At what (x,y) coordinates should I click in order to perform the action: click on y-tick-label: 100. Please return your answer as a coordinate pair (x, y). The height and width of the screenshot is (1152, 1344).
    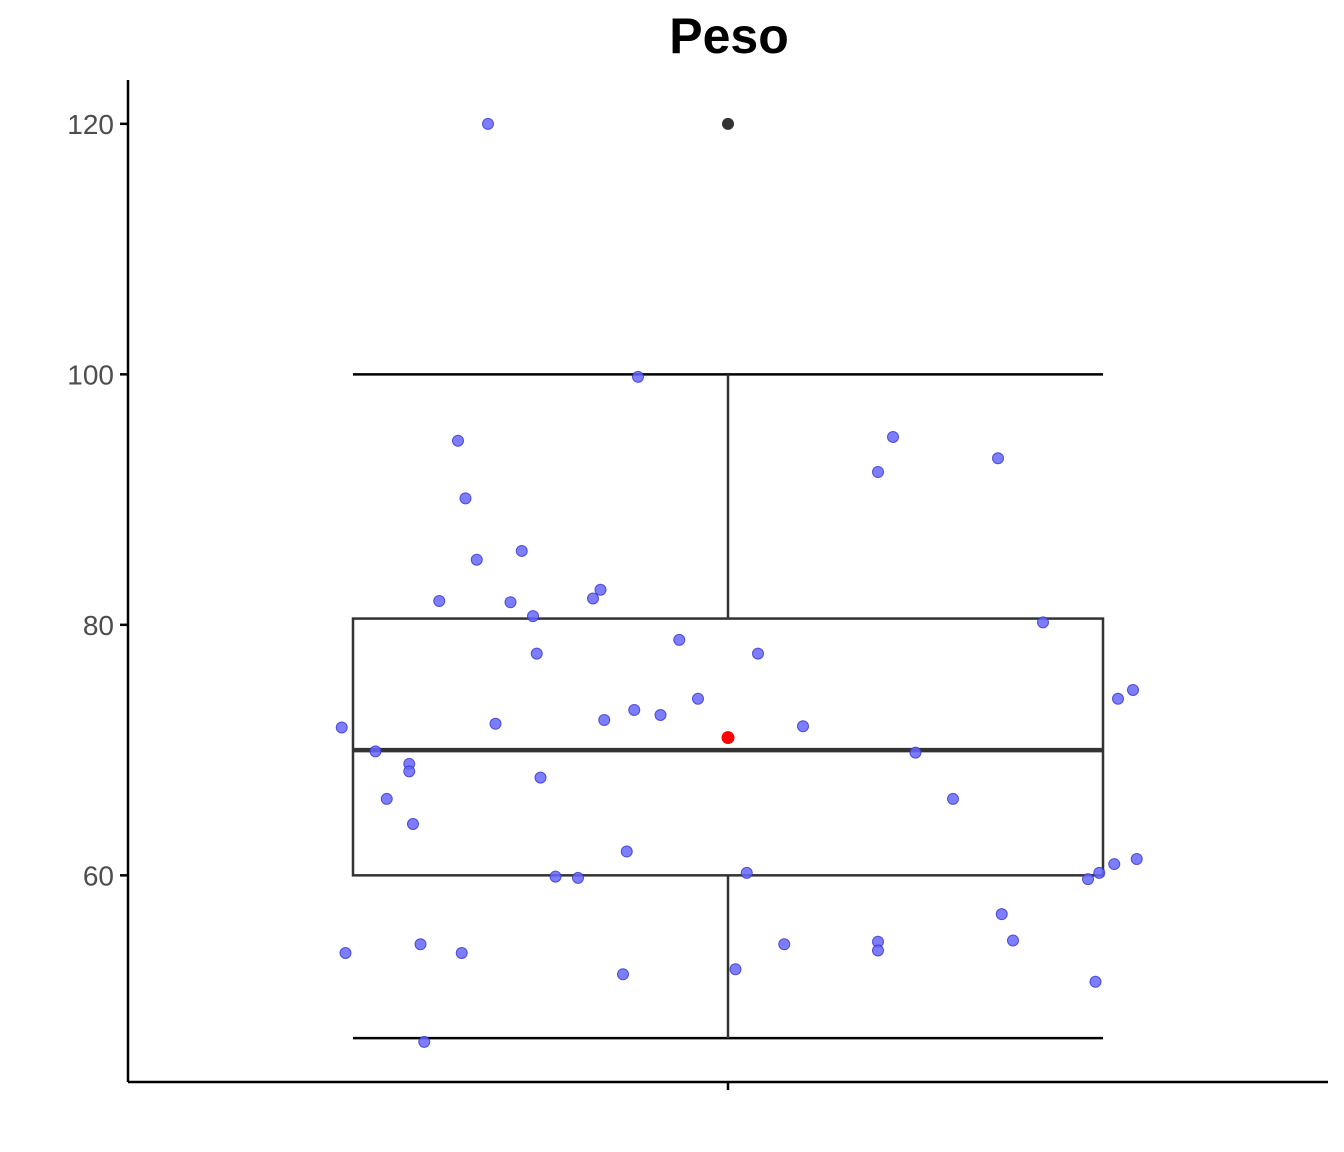
    Looking at the image, I should click on (90, 374).